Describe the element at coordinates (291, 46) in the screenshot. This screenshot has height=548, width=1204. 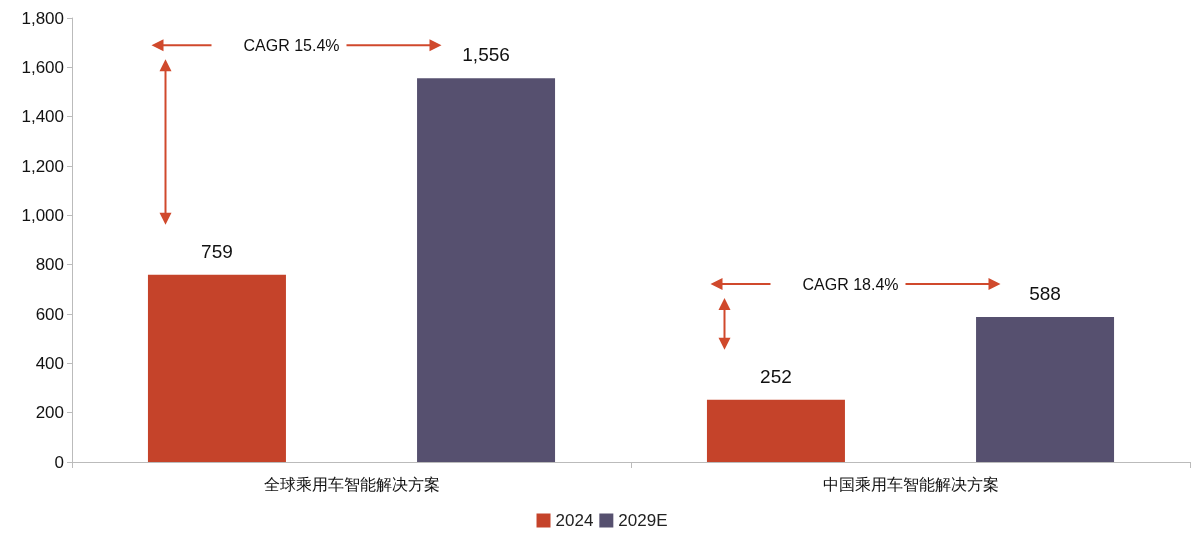
I see `annotation: CAGR 15.4%` at that location.